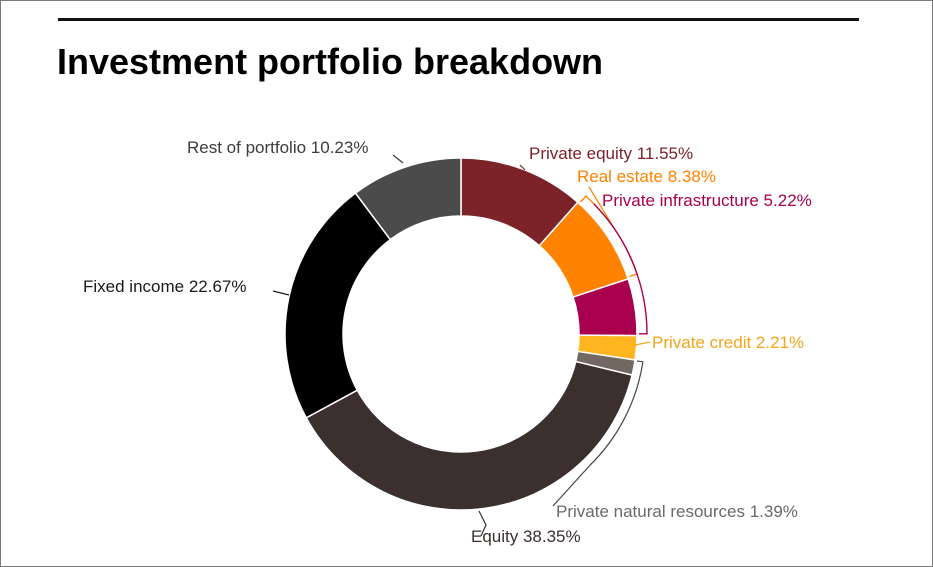 The image size is (933, 567). I want to click on leader-rest-of-portfolio, so click(398, 159).